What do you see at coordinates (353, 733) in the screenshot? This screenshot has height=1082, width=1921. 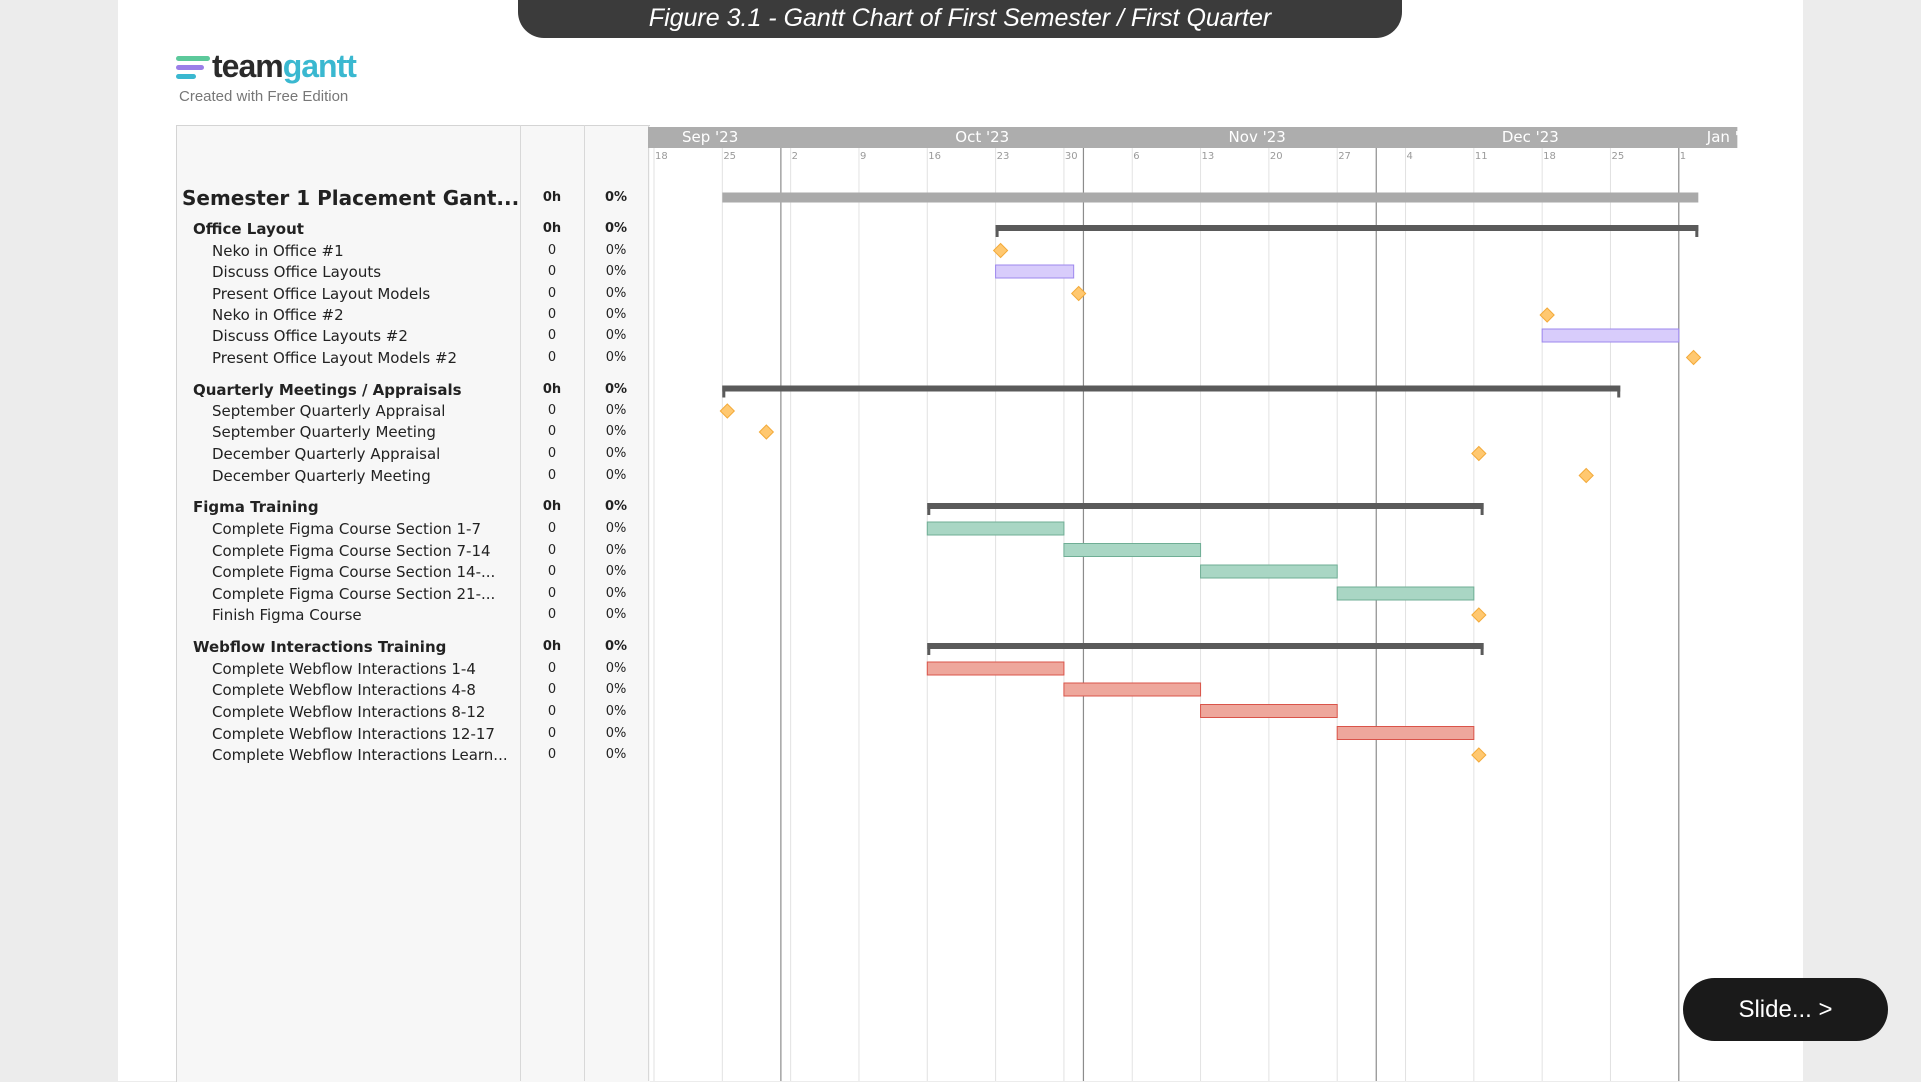 I see `task-name: Complete Webflow Interactions 12-17` at bounding box center [353, 733].